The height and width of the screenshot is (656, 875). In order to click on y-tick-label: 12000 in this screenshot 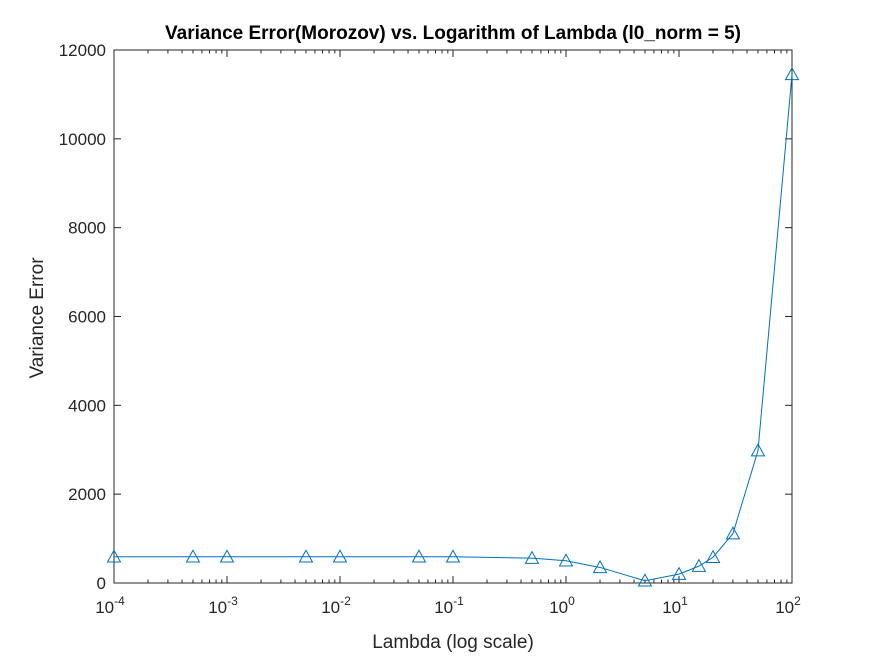, I will do `click(82, 50)`.